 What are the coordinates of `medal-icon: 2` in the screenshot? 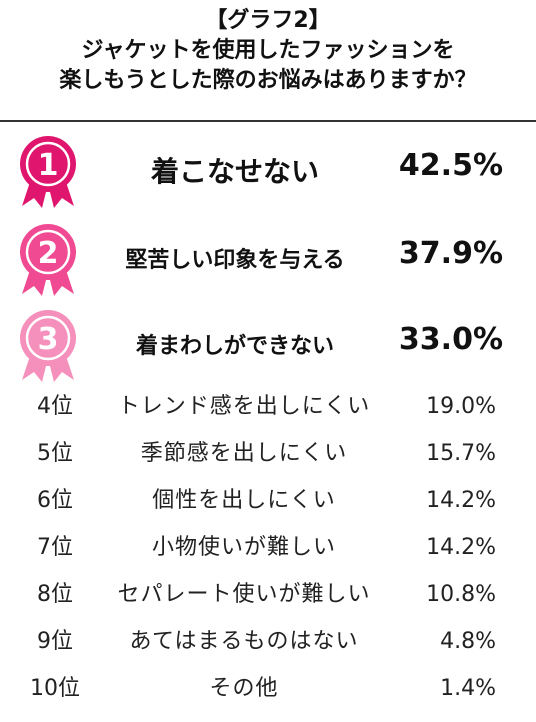 It's located at (48, 260).